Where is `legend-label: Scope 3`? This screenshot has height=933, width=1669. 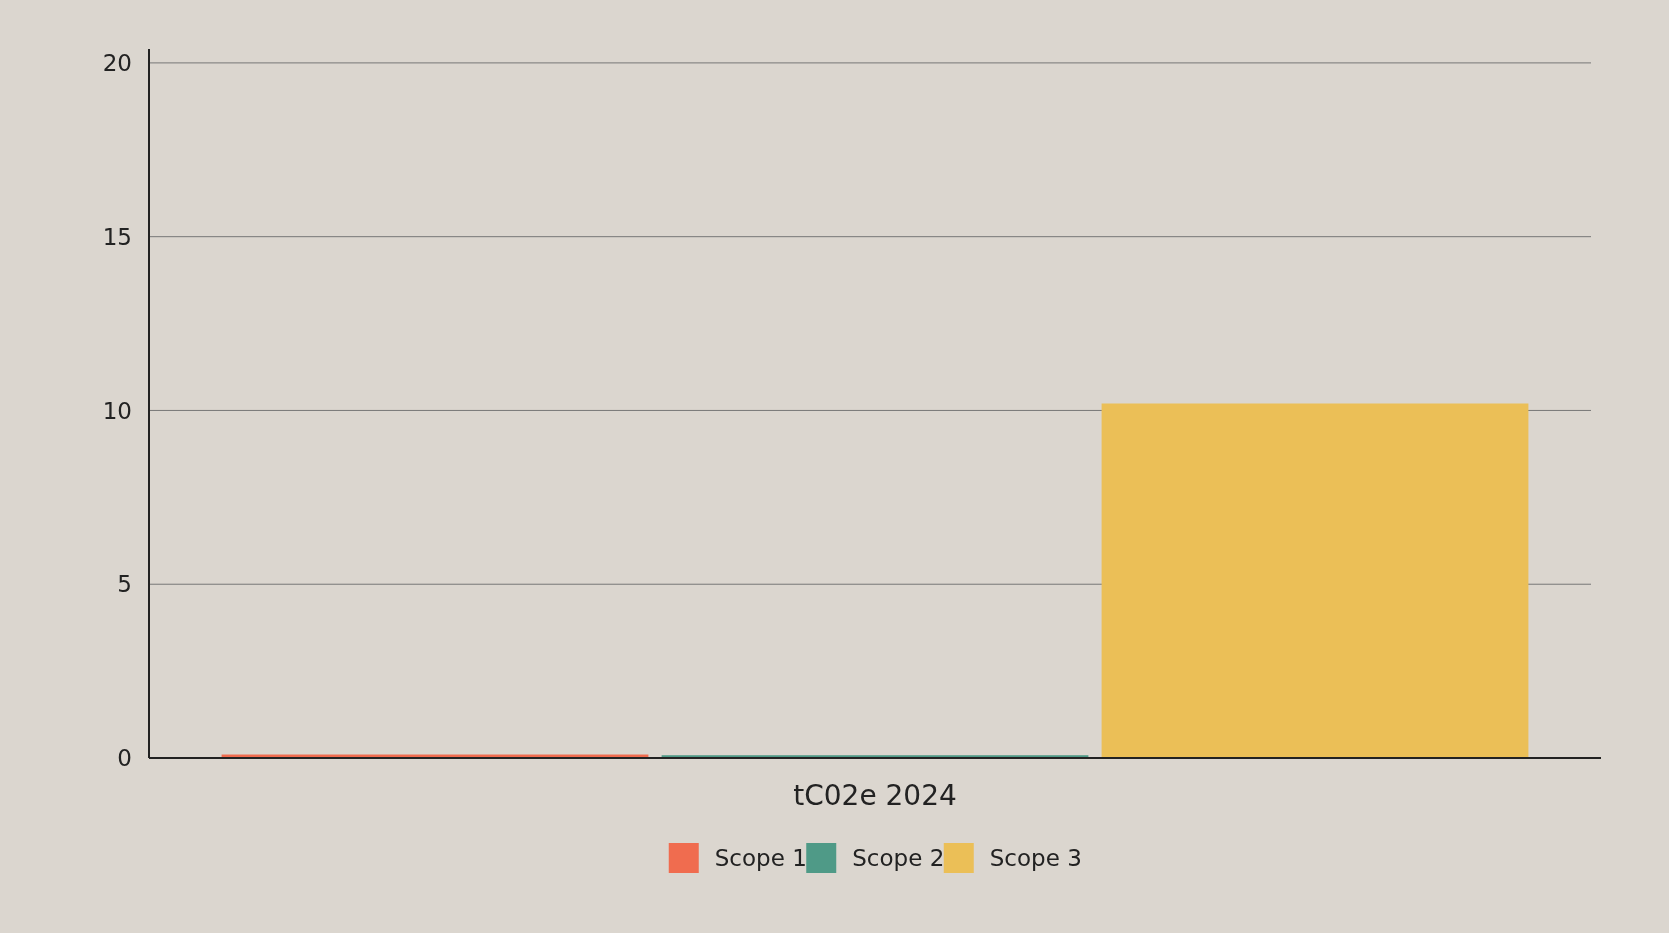 legend-label: Scope 3 is located at coordinates (1035, 858).